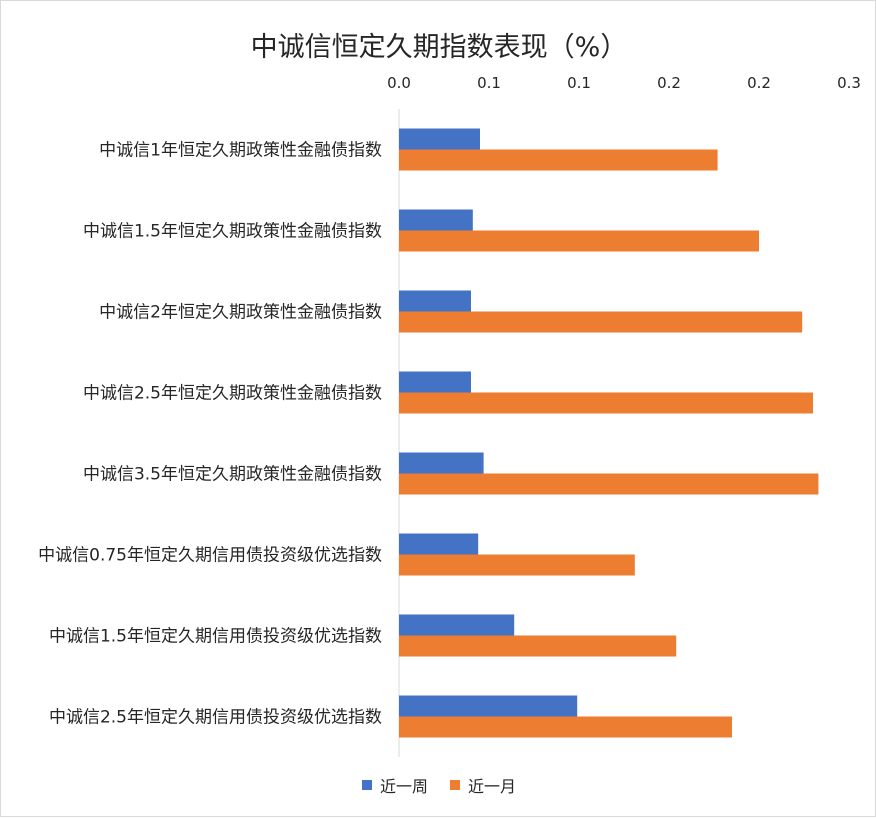 This screenshot has height=818, width=876. Describe the element at coordinates (232, 232) in the screenshot. I see `category-label: 中诚信1.5年恒定久期政策性金融债指数` at that location.